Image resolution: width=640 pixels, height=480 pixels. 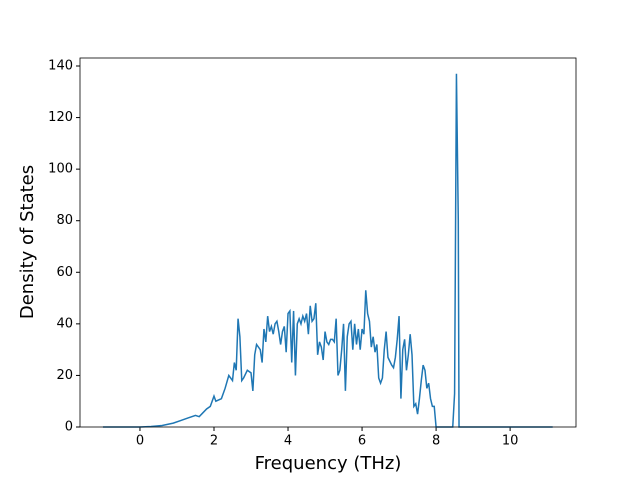 What do you see at coordinates (64, 272) in the screenshot?
I see `y-tick-label: 60` at bounding box center [64, 272].